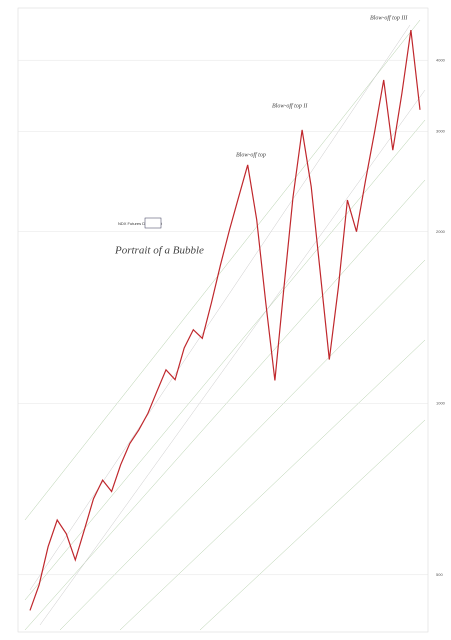 This screenshot has width=451, height=640. What do you see at coordinates (441, 402) in the screenshot?
I see `y-tick-label: 1000` at bounding box center [441, 402].